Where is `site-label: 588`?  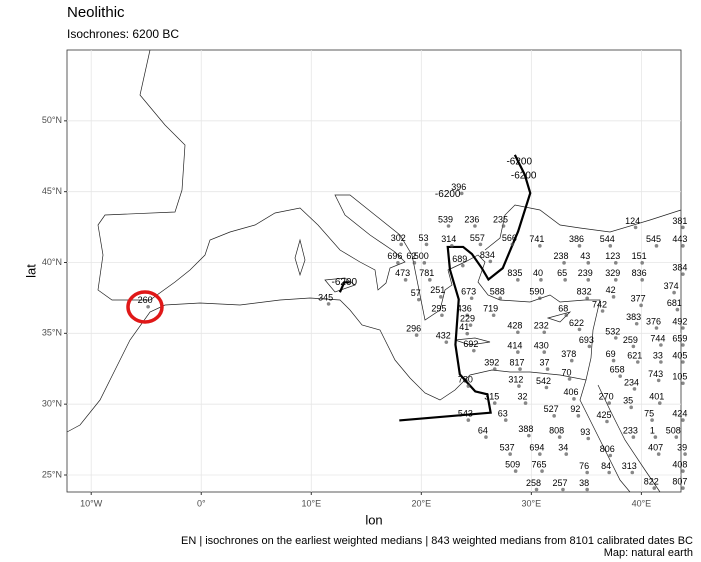 site-label: 588 is located at coordinates (497, 292).